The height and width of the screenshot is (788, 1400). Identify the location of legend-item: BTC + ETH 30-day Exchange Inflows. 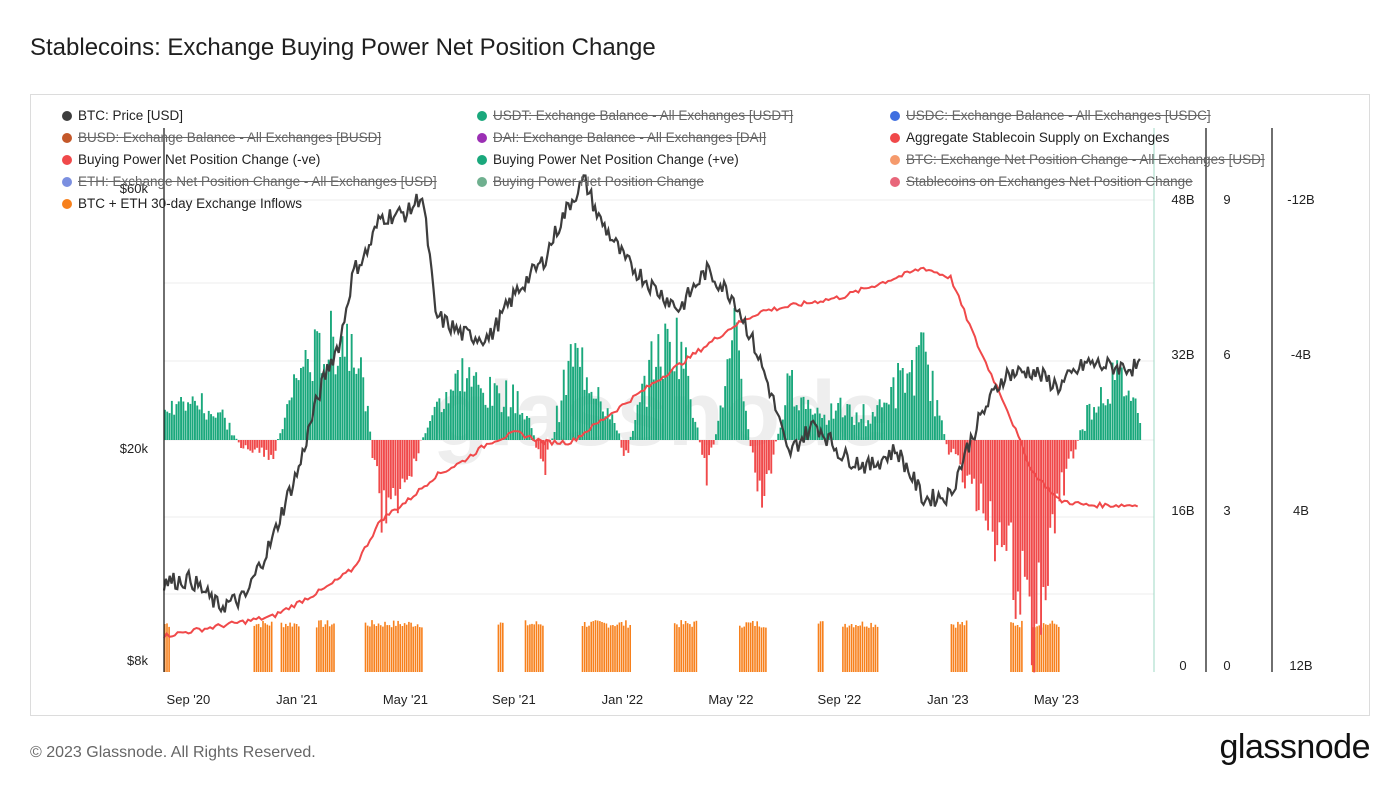
(182, 203).